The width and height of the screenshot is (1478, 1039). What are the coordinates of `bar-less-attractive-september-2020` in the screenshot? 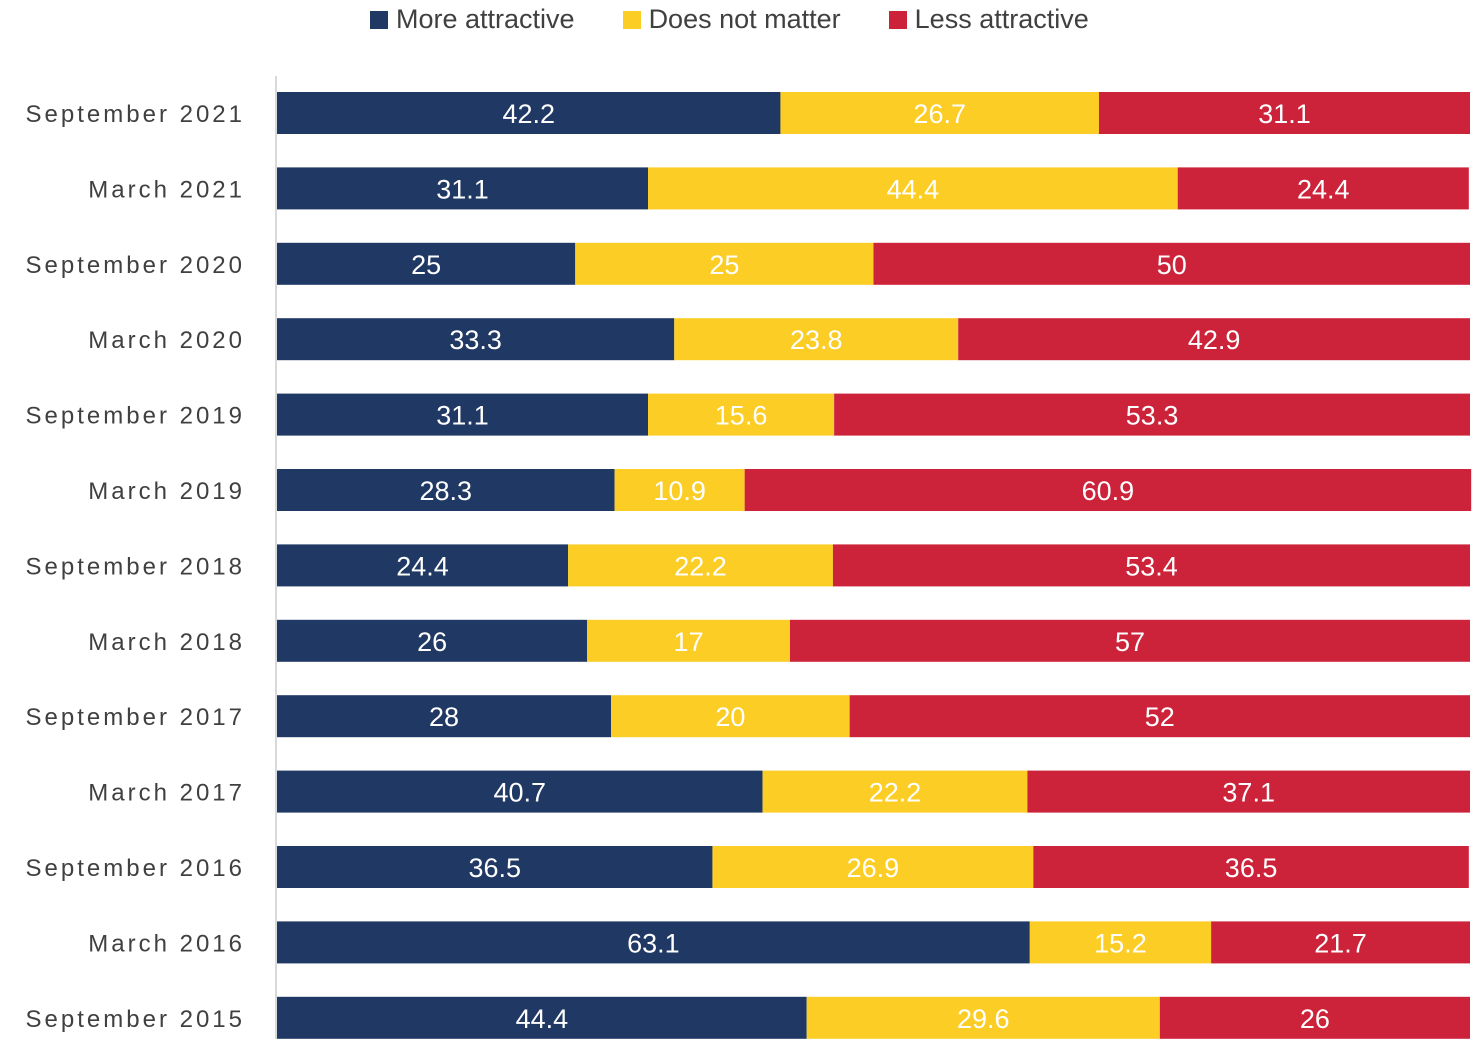 It's located at (1171, 263).